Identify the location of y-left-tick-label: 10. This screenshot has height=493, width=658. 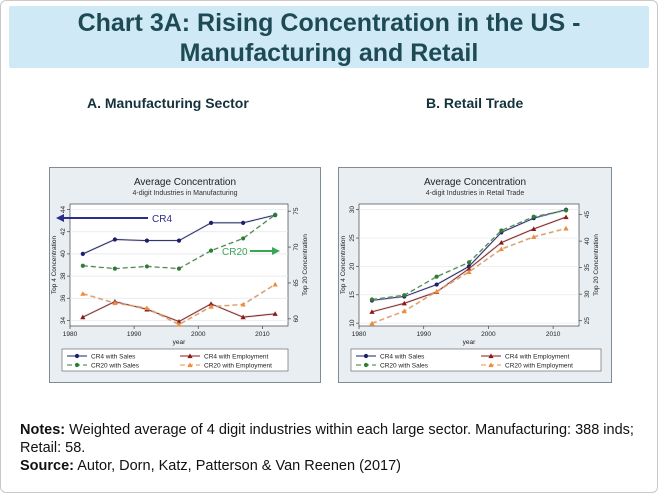
(352, 323).